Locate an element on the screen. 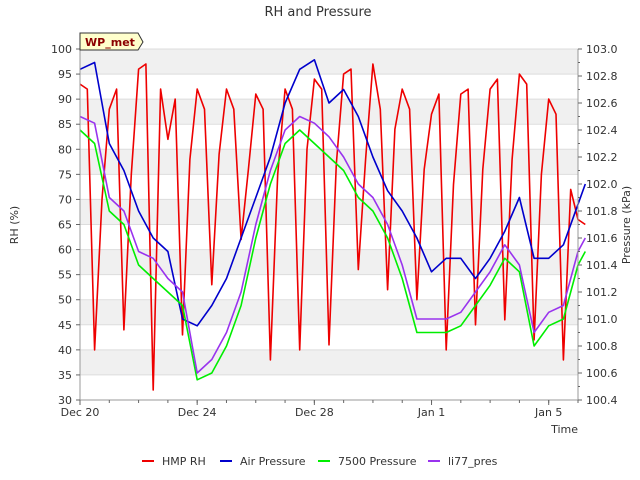 This screenshot has width=640, height=480. left-tick-label: 95 is located at coordinates (65, 74).